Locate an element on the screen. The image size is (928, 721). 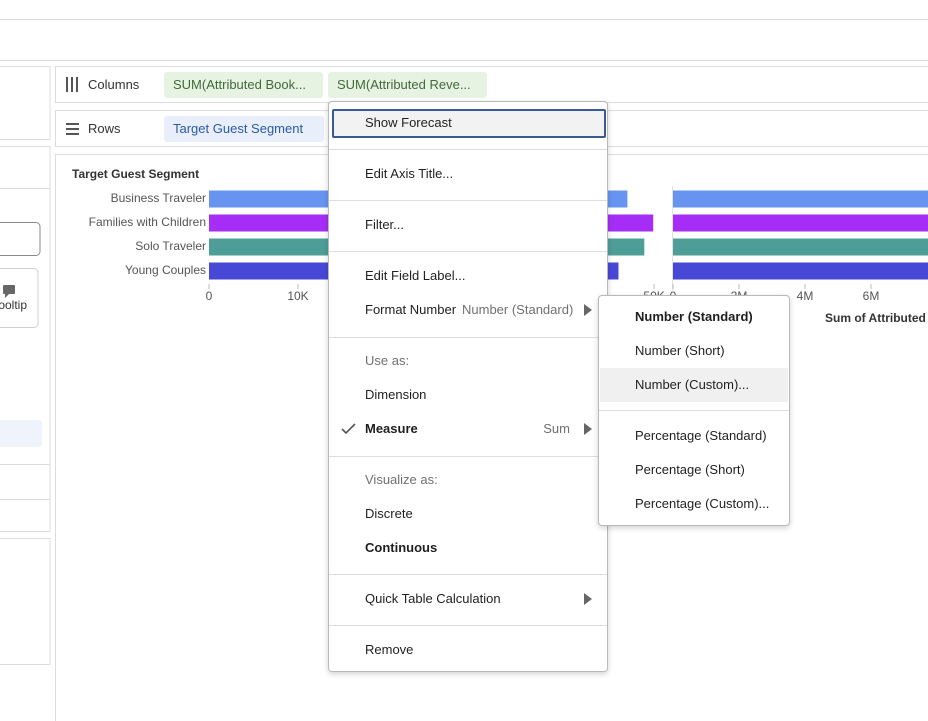
shelf-label: Rows is located at coordinates (104, 128).